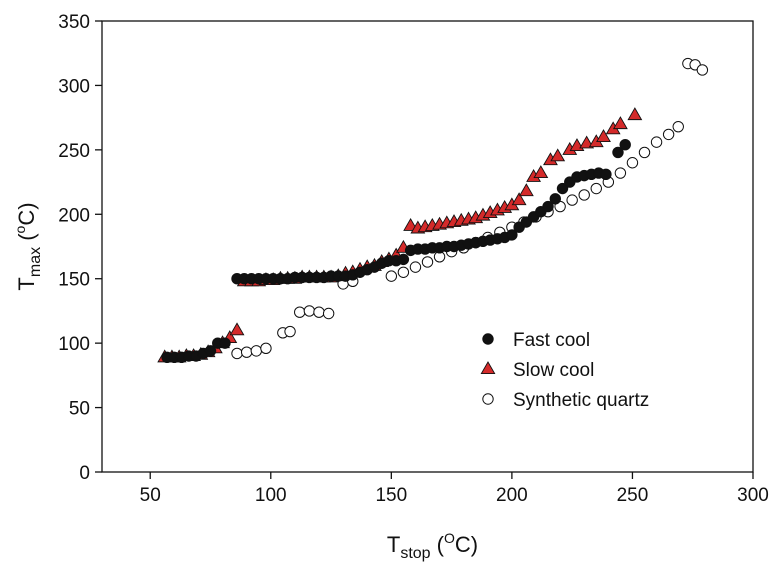  Describe the element at coordinates (74, 344) in the screenshot. I see `y-tick-label: 100` at that location.